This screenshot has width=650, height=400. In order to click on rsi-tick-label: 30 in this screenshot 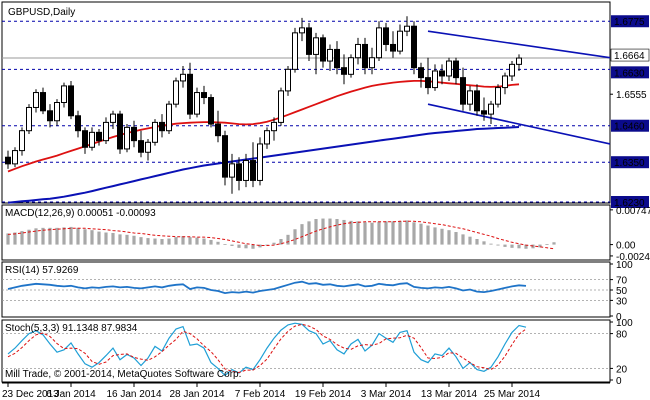, I will do `click(622, 301)`.